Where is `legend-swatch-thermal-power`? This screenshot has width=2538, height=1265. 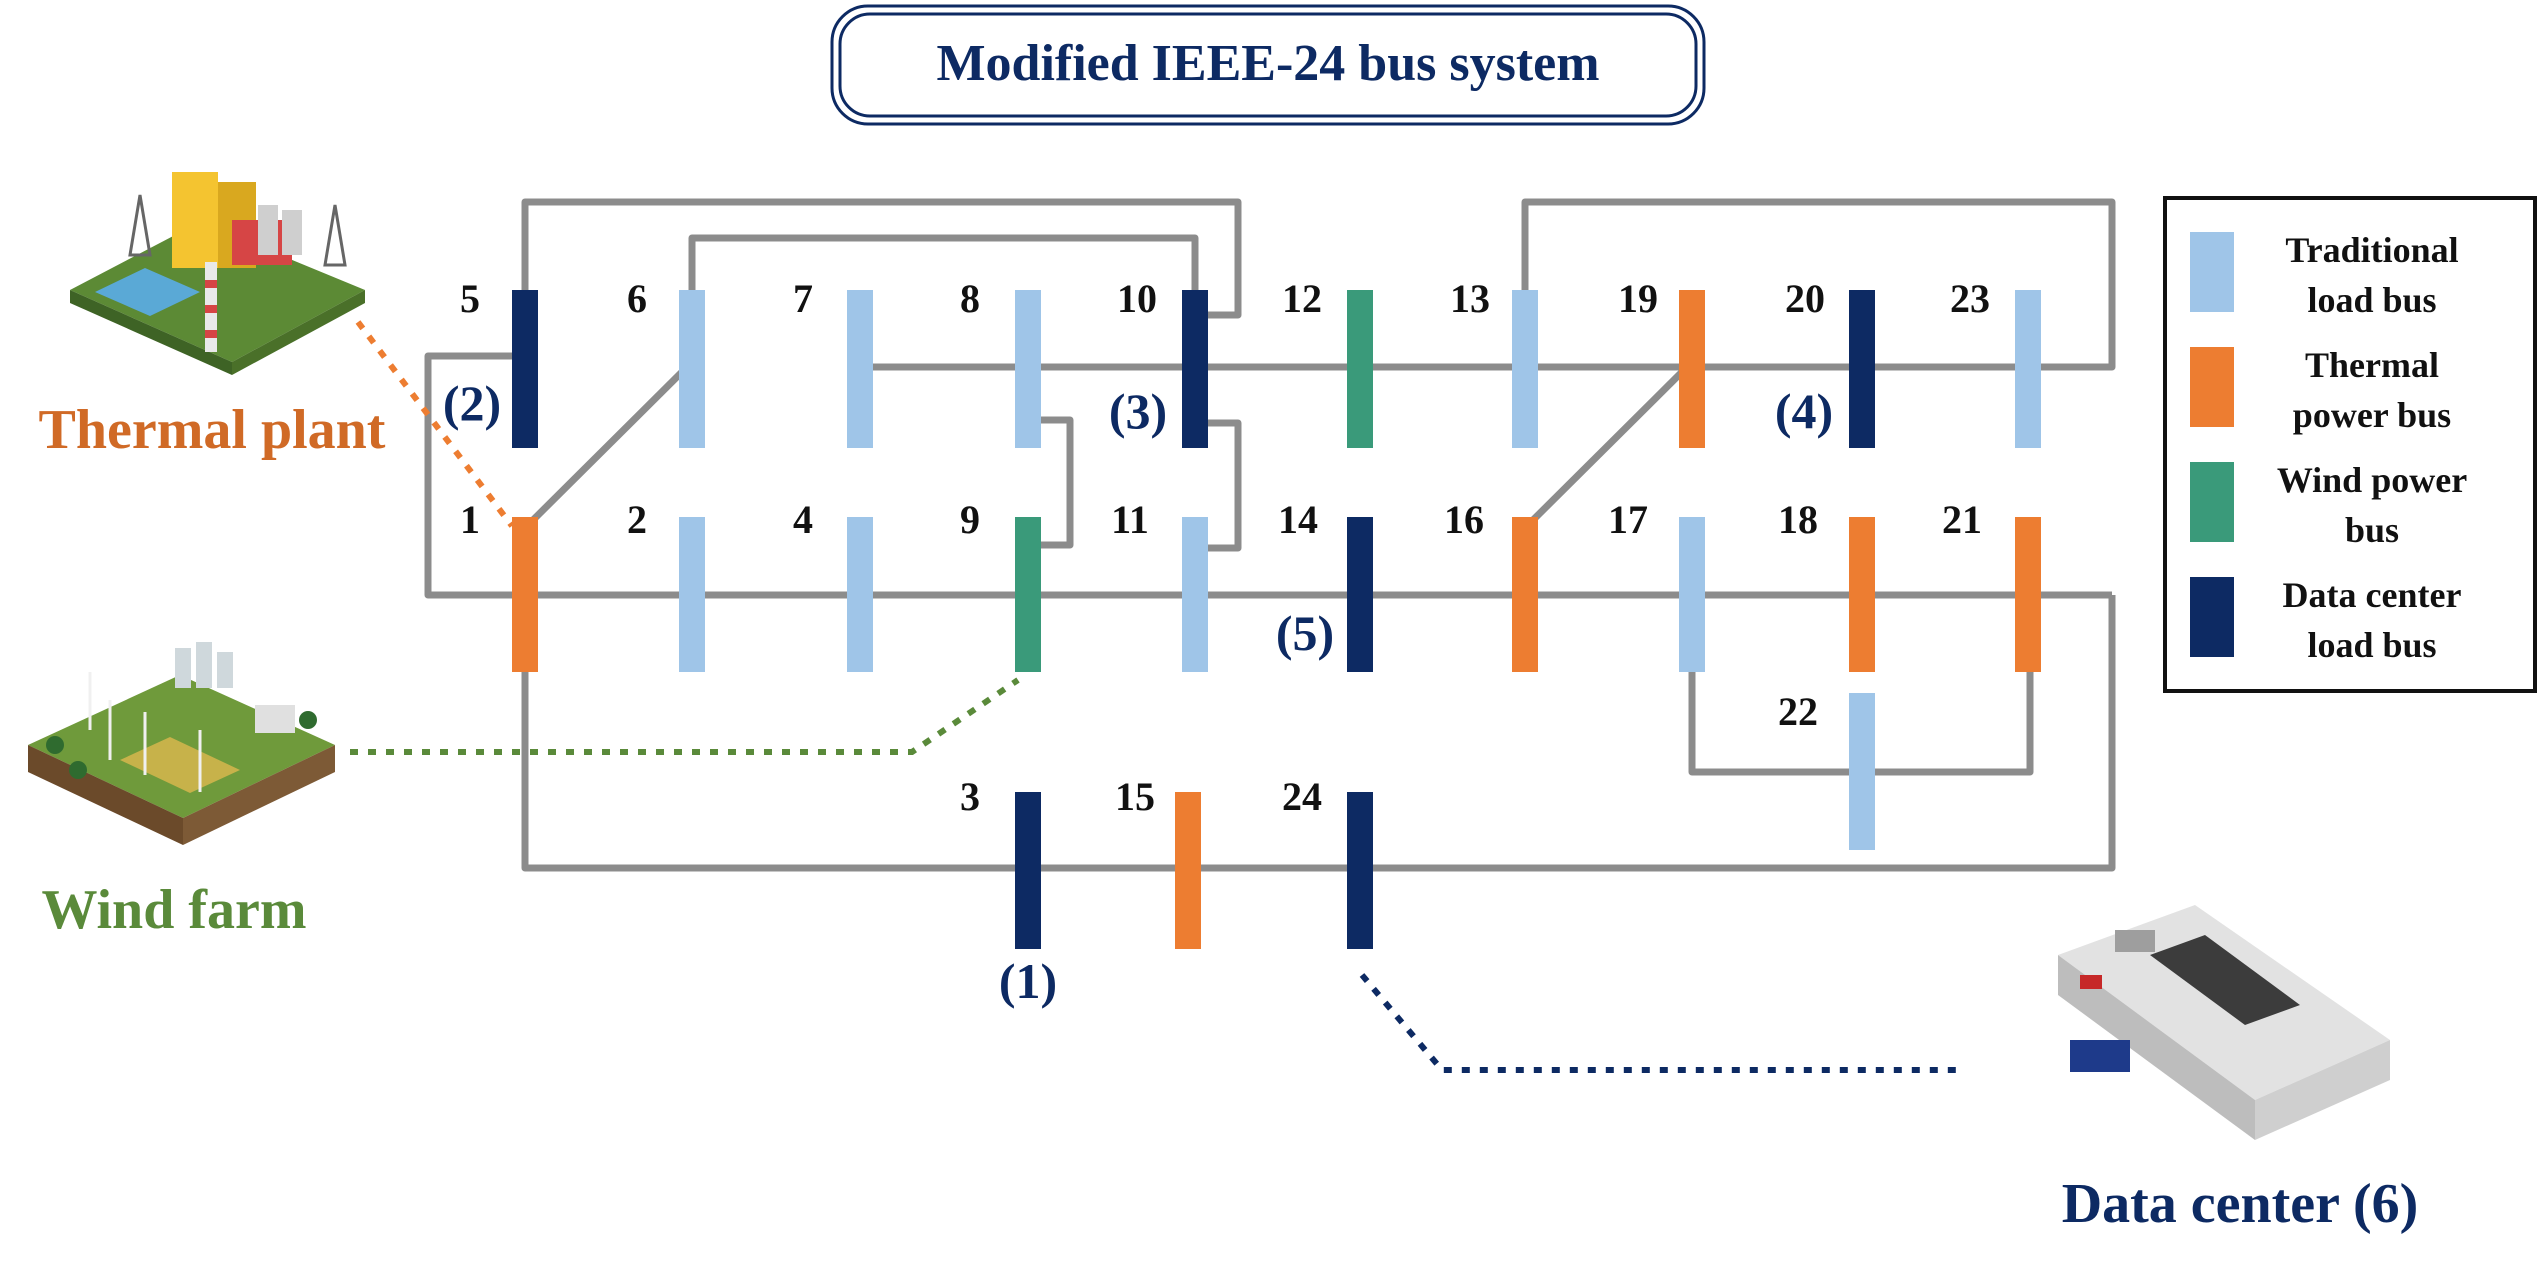 legend-swatch-thermal-power is located at coordinates (2212, 387).